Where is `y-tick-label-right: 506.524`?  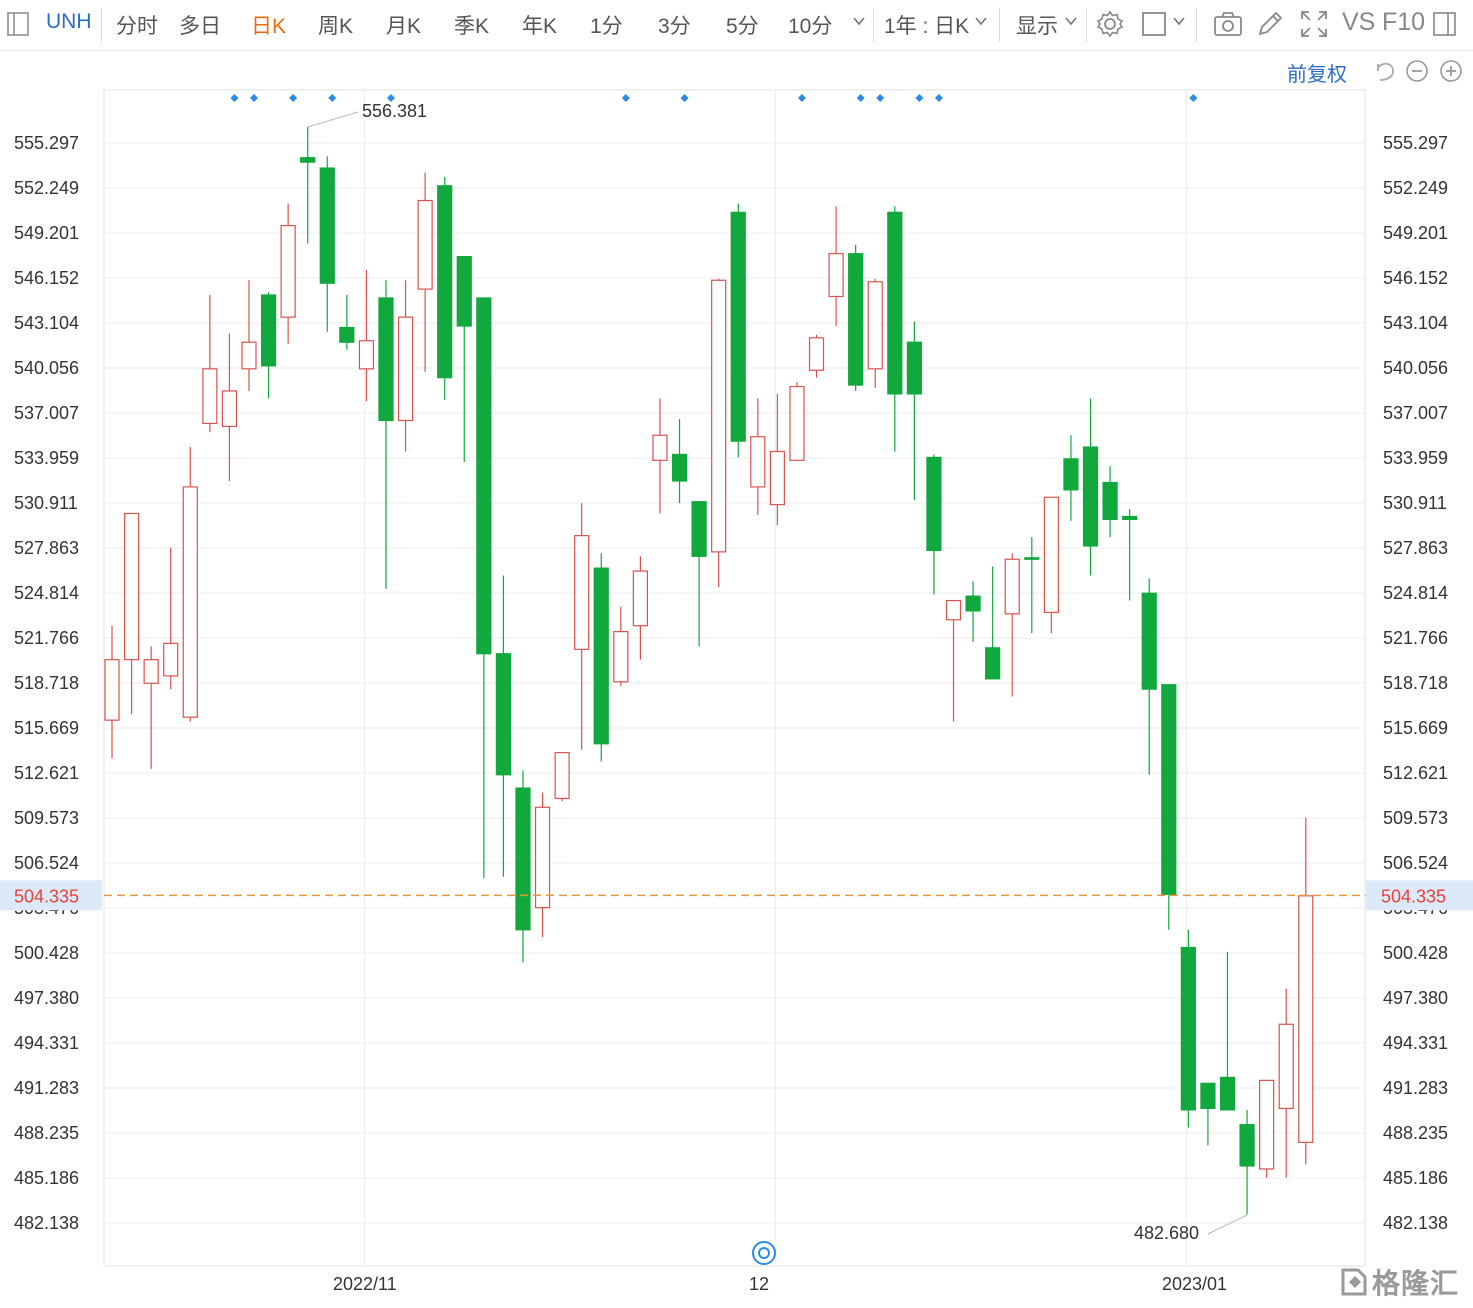 y-tick-label-right: 506.524 is located at coordinates (1415, 863).